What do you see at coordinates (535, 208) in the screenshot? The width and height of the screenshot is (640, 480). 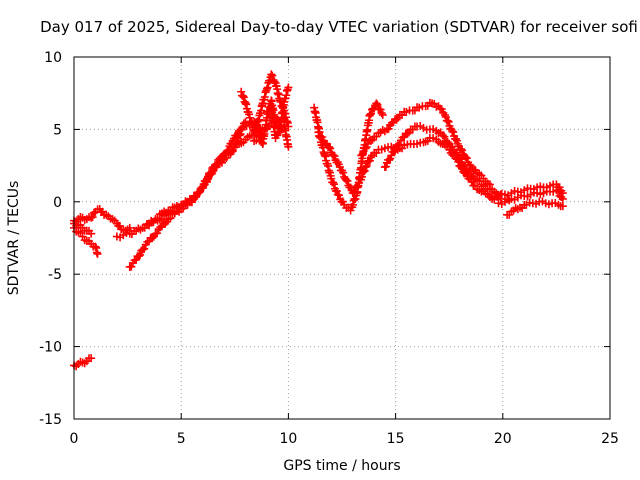 I see `sat-track-p` at bounding box center [535, 208].